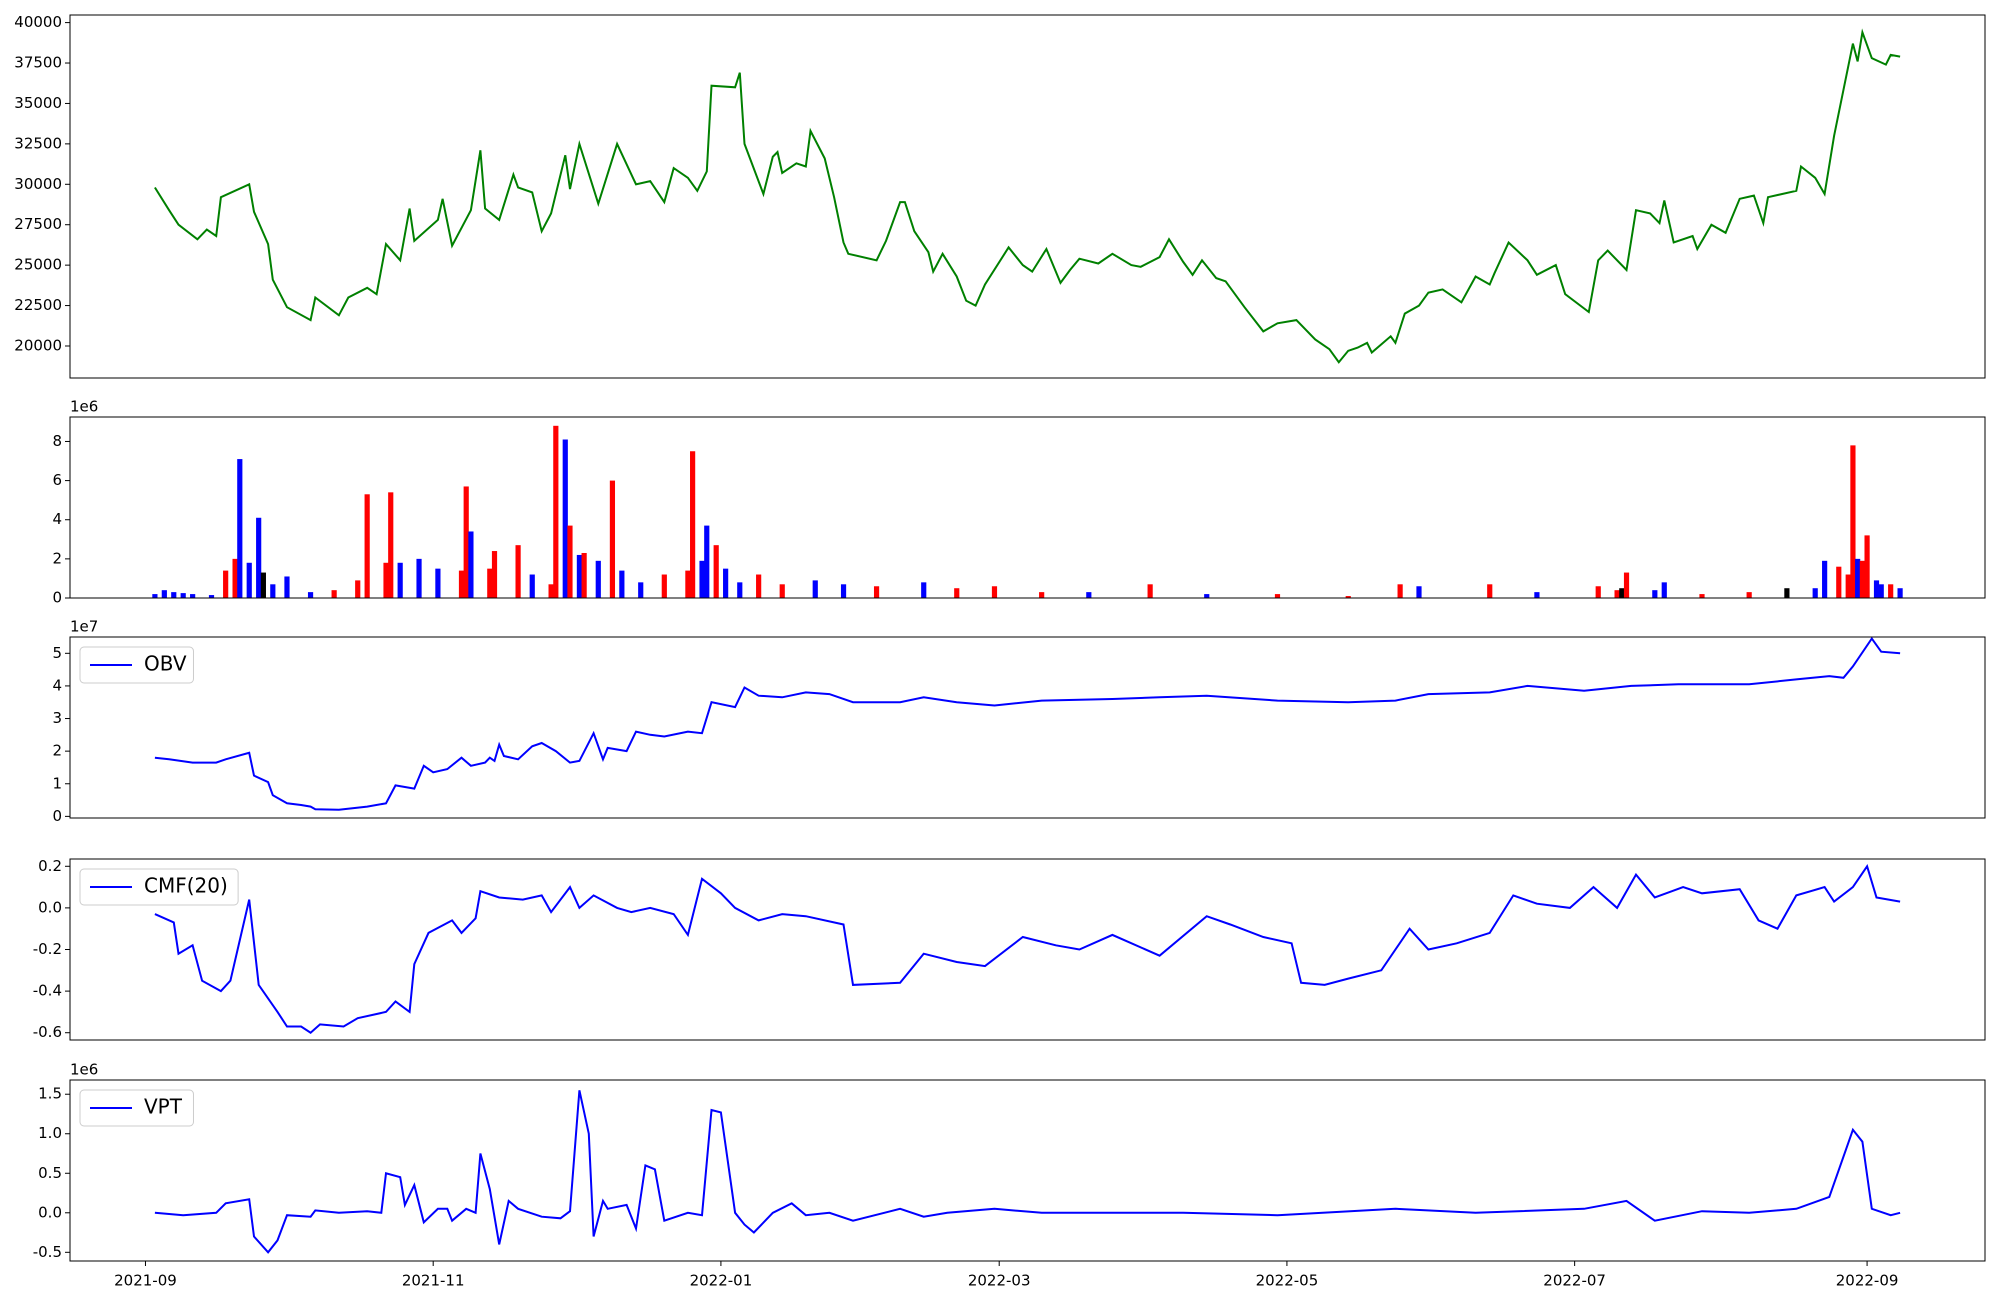 The width and height of the screenshot is (2000, 1300). Describe the element at coordinates (57, 558) in the screenshot. I see `y-tick-label: 2` at that location.